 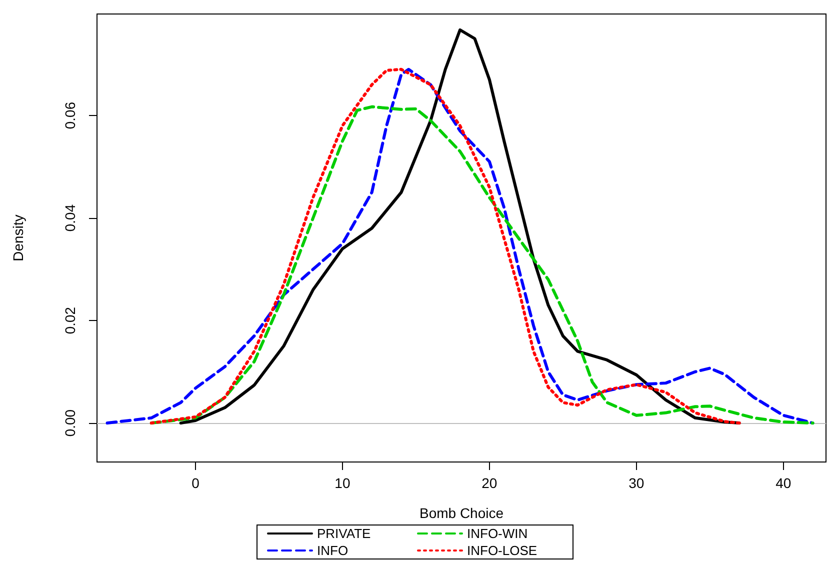 What do you see at coordinates (70, 320) in the screenshot?
I see `y-tick-label: 0.02` at bounding box center [70, 320].